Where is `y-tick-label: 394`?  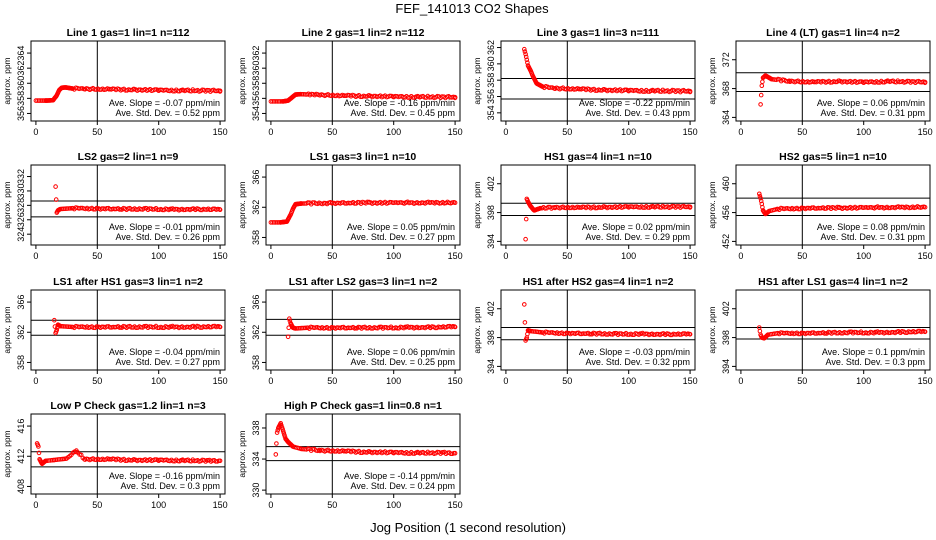
y-tick-label: 394 is located at coordinates (726, 366).